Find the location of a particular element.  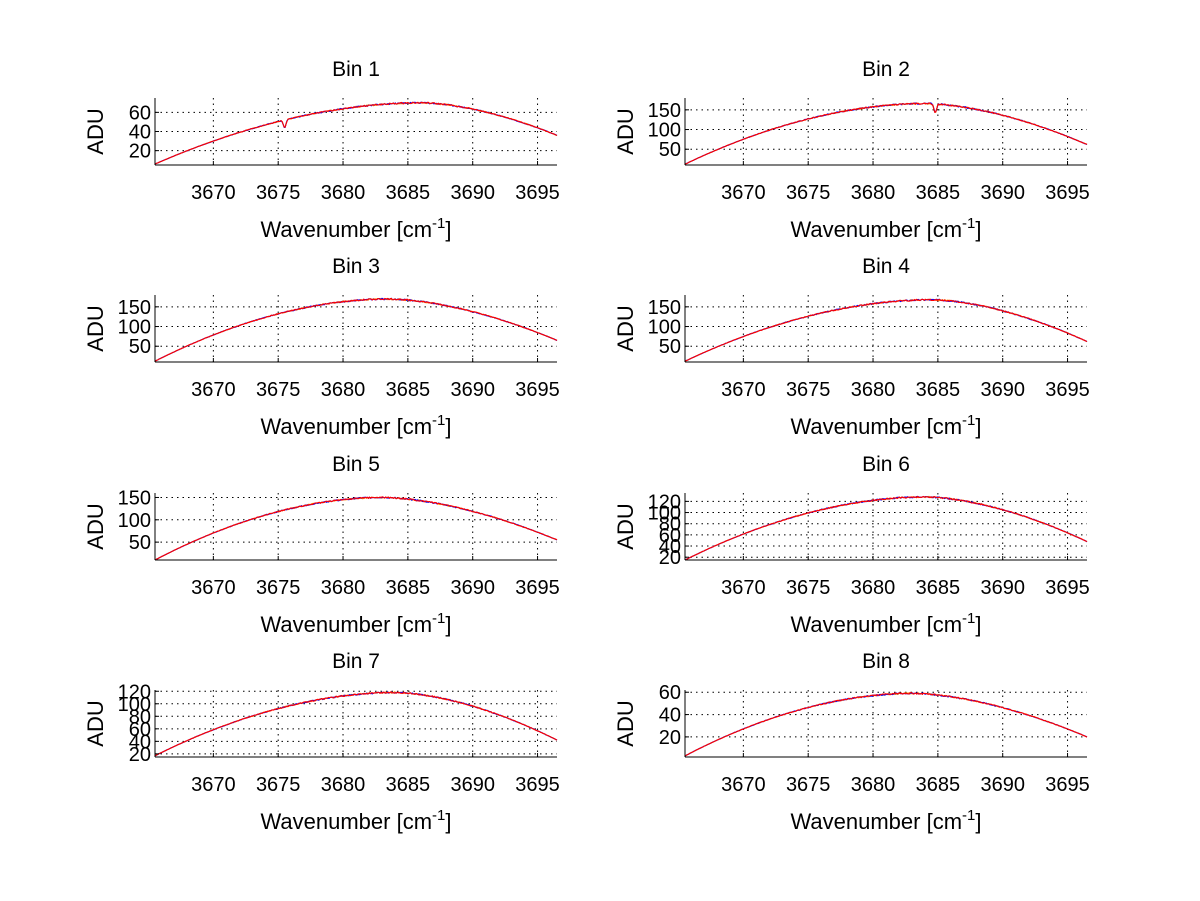

subplot-title: Bin 5 is located at coordinates (356, 464).